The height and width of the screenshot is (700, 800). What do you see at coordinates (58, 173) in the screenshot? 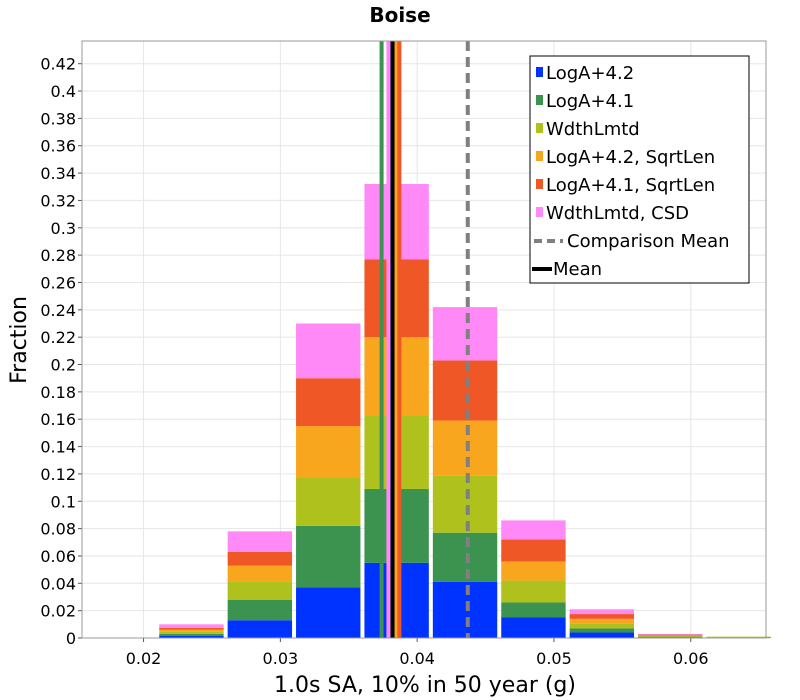
I see `y-tick-label: 0.34` at bounding box center [58, 173].